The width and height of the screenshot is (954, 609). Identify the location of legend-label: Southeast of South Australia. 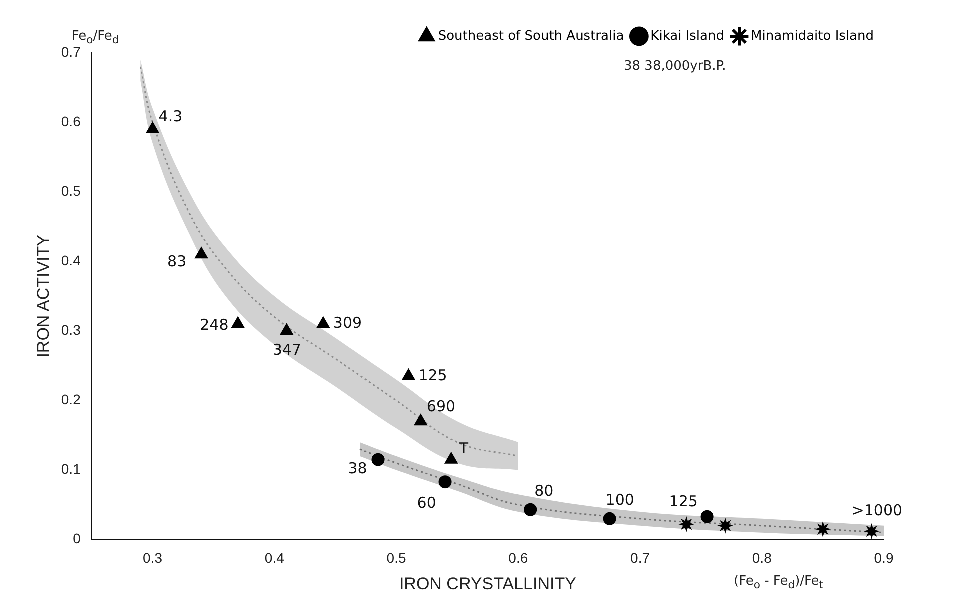
(531, 36).